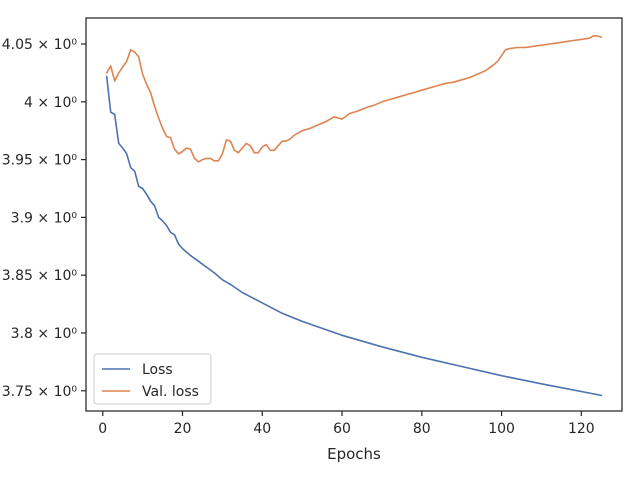  Describe the element at coordinates (102, 429) in the screenshot. I see `x-tick-label: 0` at that location.